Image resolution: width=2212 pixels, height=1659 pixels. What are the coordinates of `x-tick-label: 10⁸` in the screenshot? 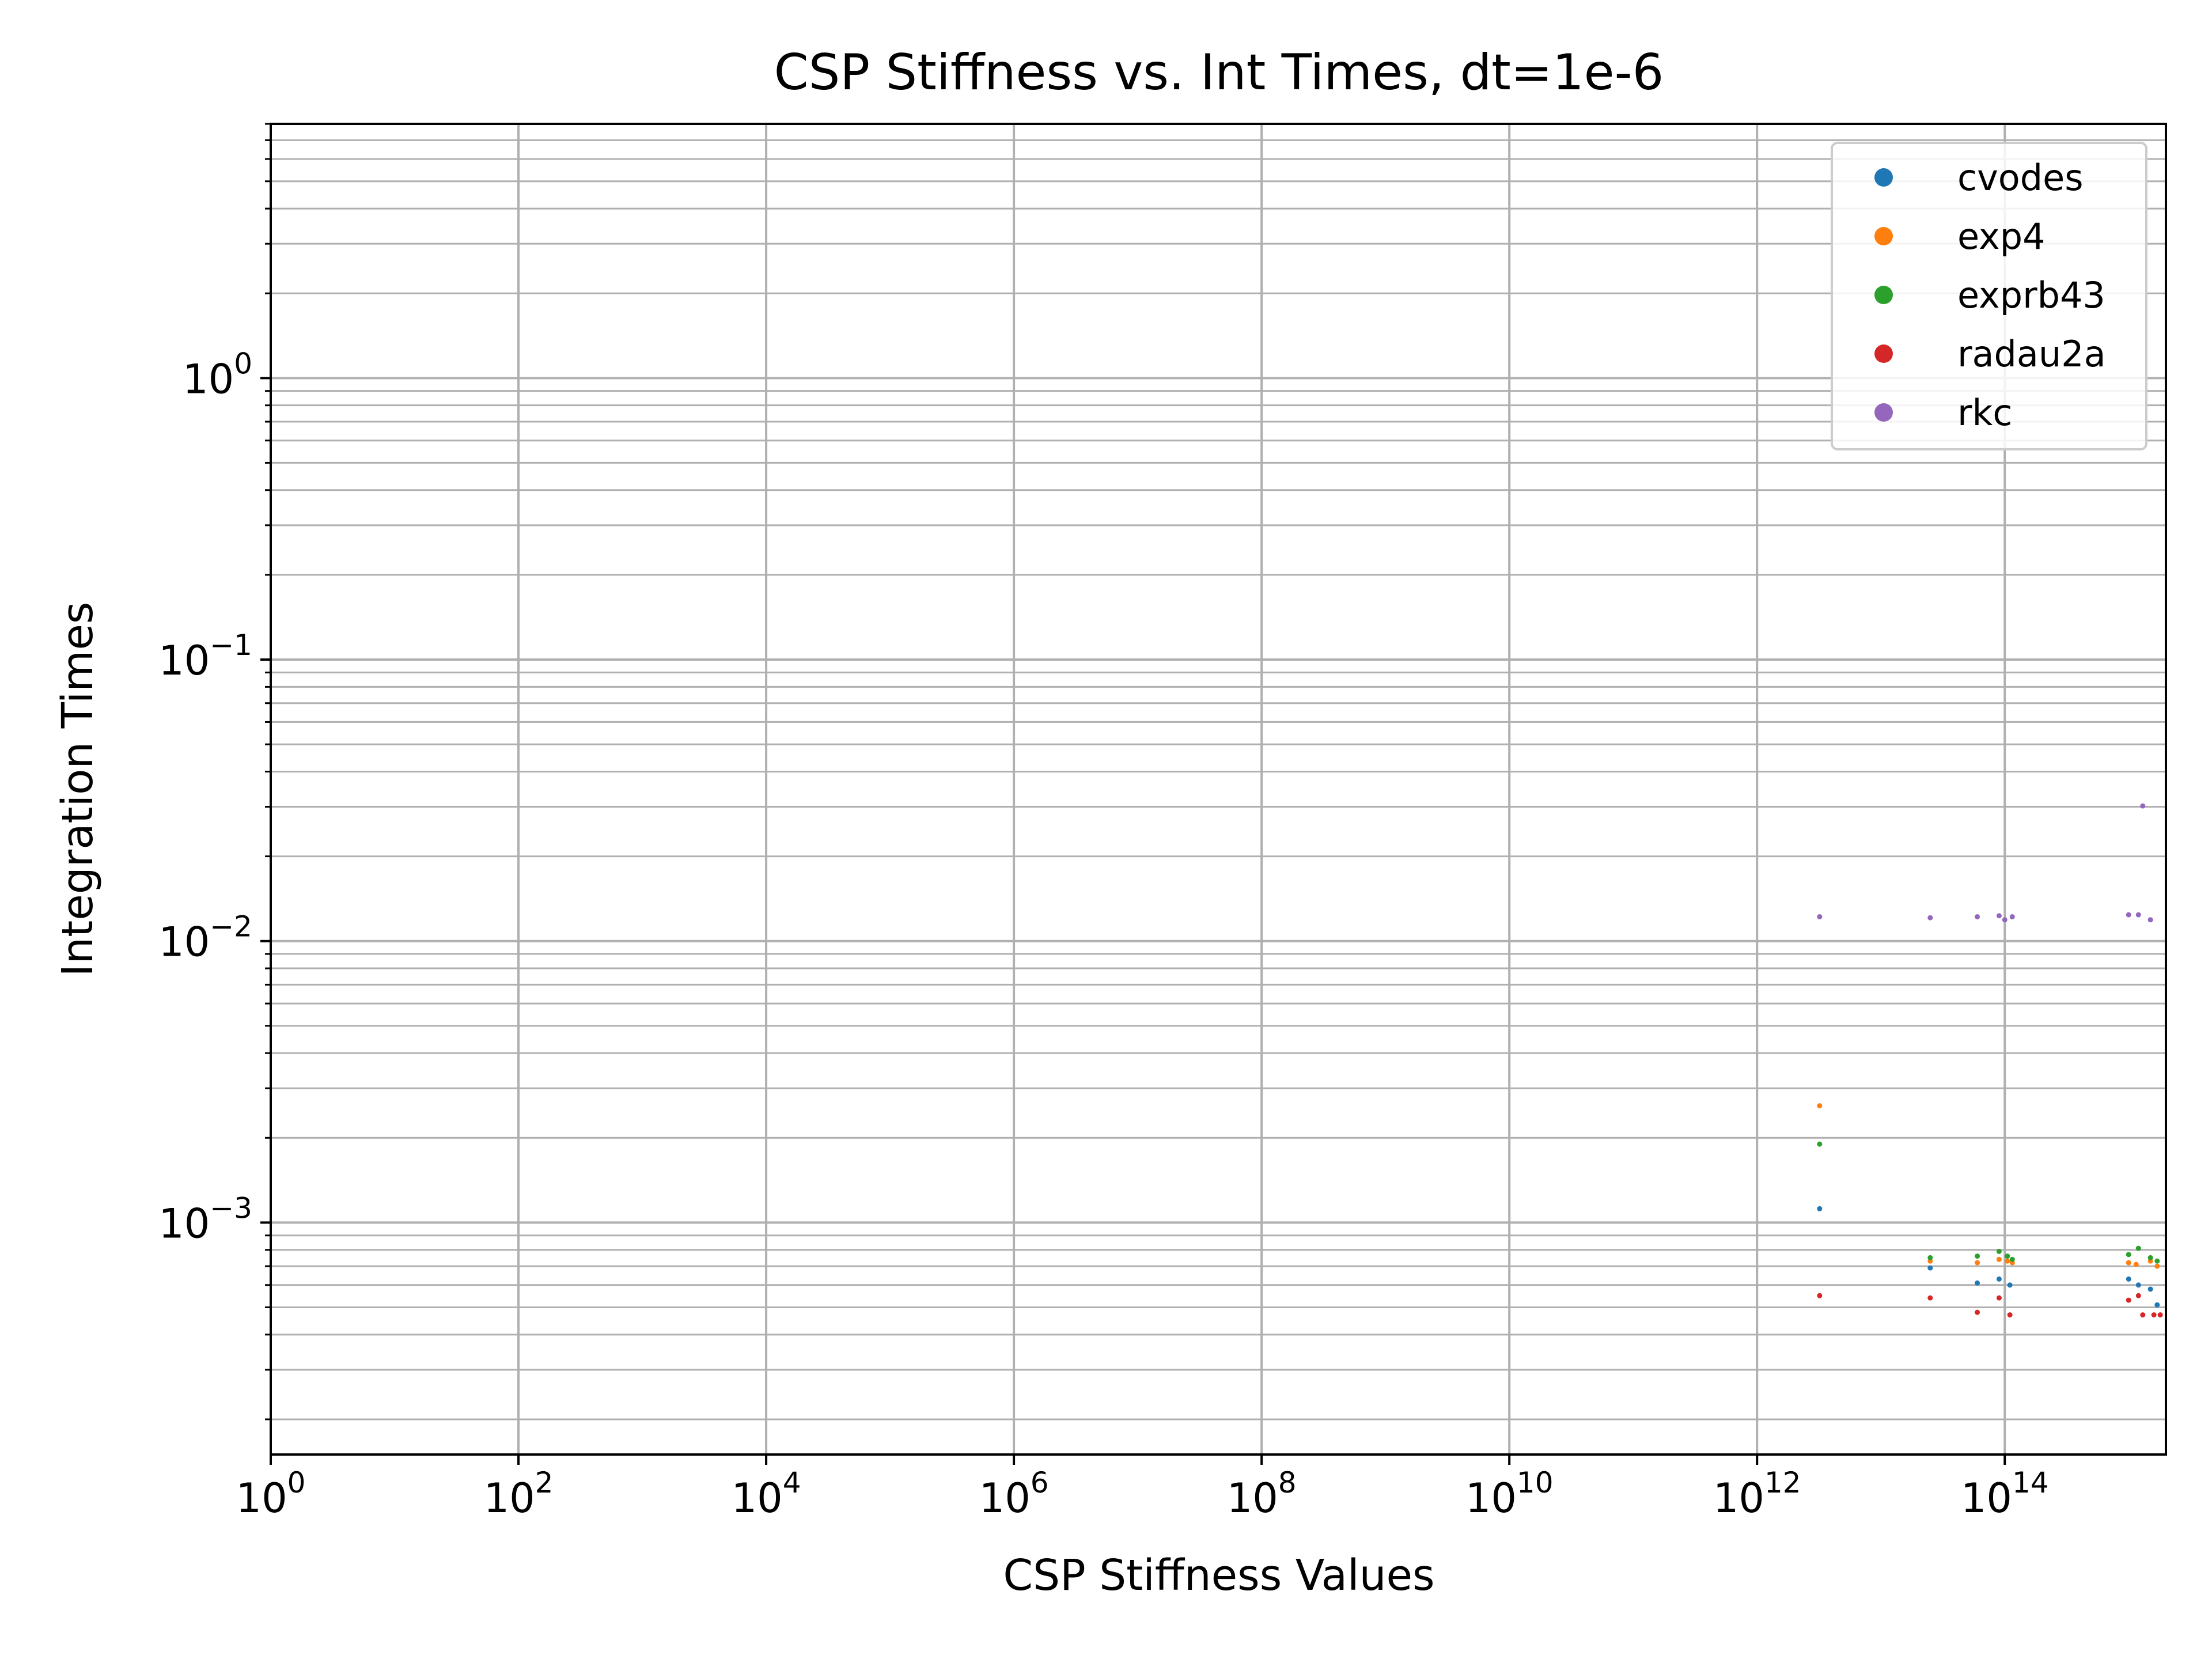 It's located at (1262, 1494).